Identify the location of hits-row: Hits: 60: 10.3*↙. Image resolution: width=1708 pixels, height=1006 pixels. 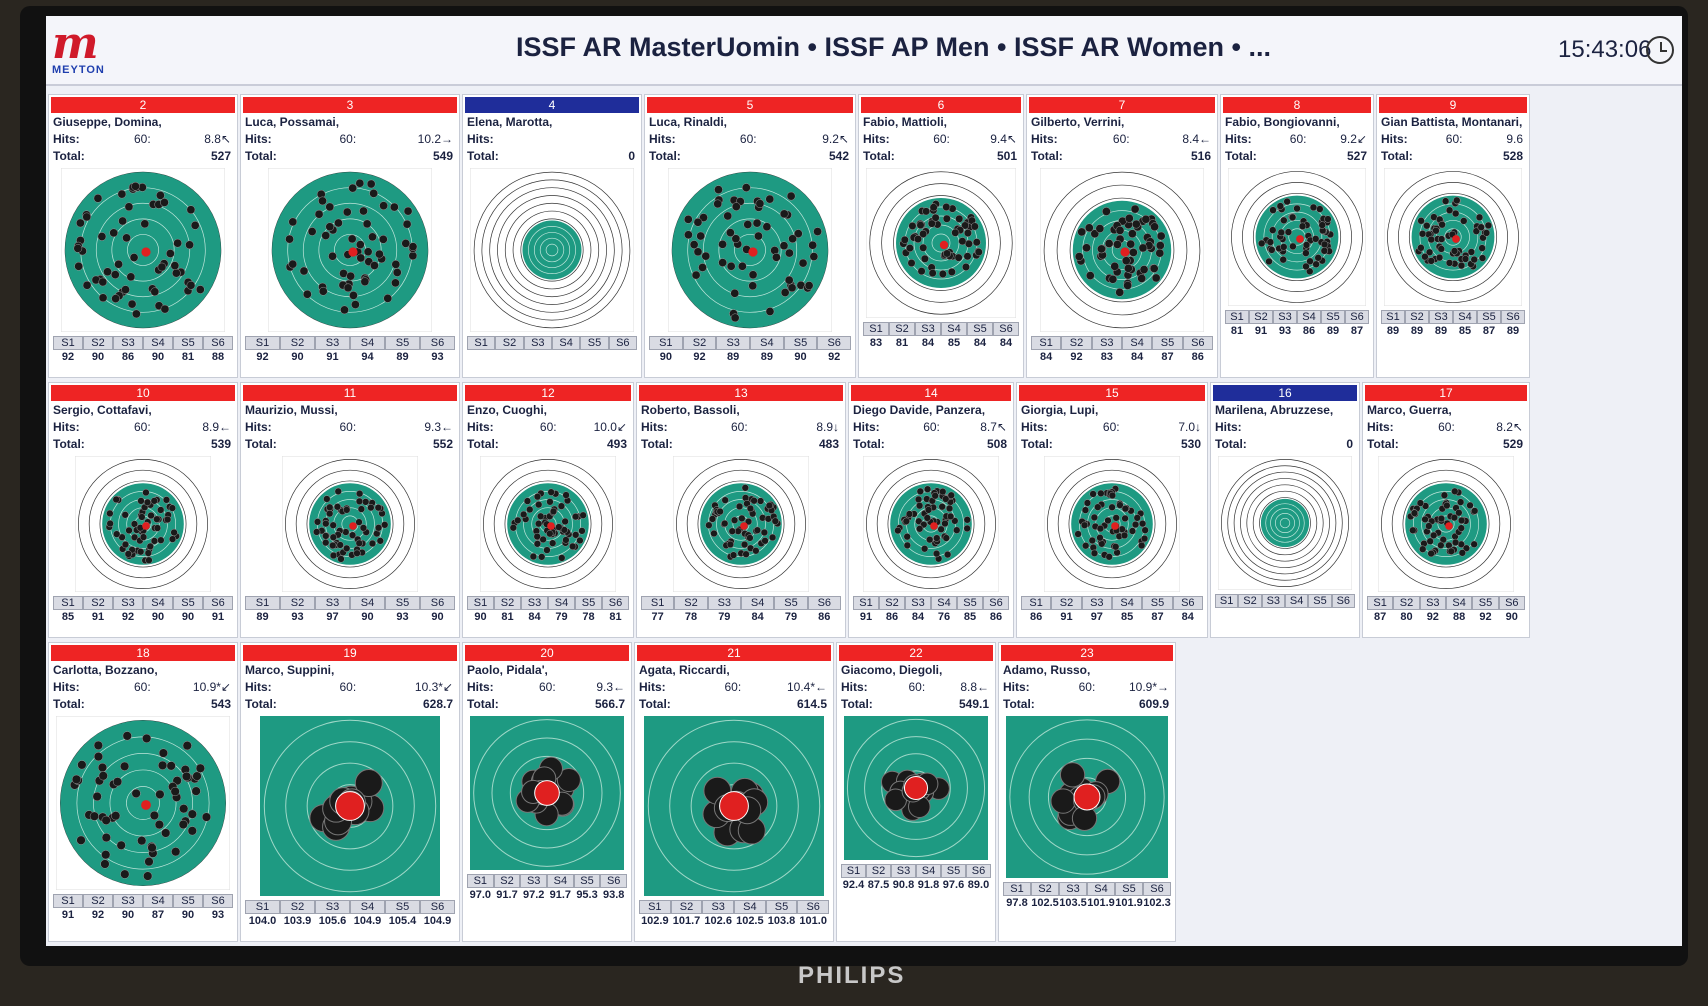
(349, 687).